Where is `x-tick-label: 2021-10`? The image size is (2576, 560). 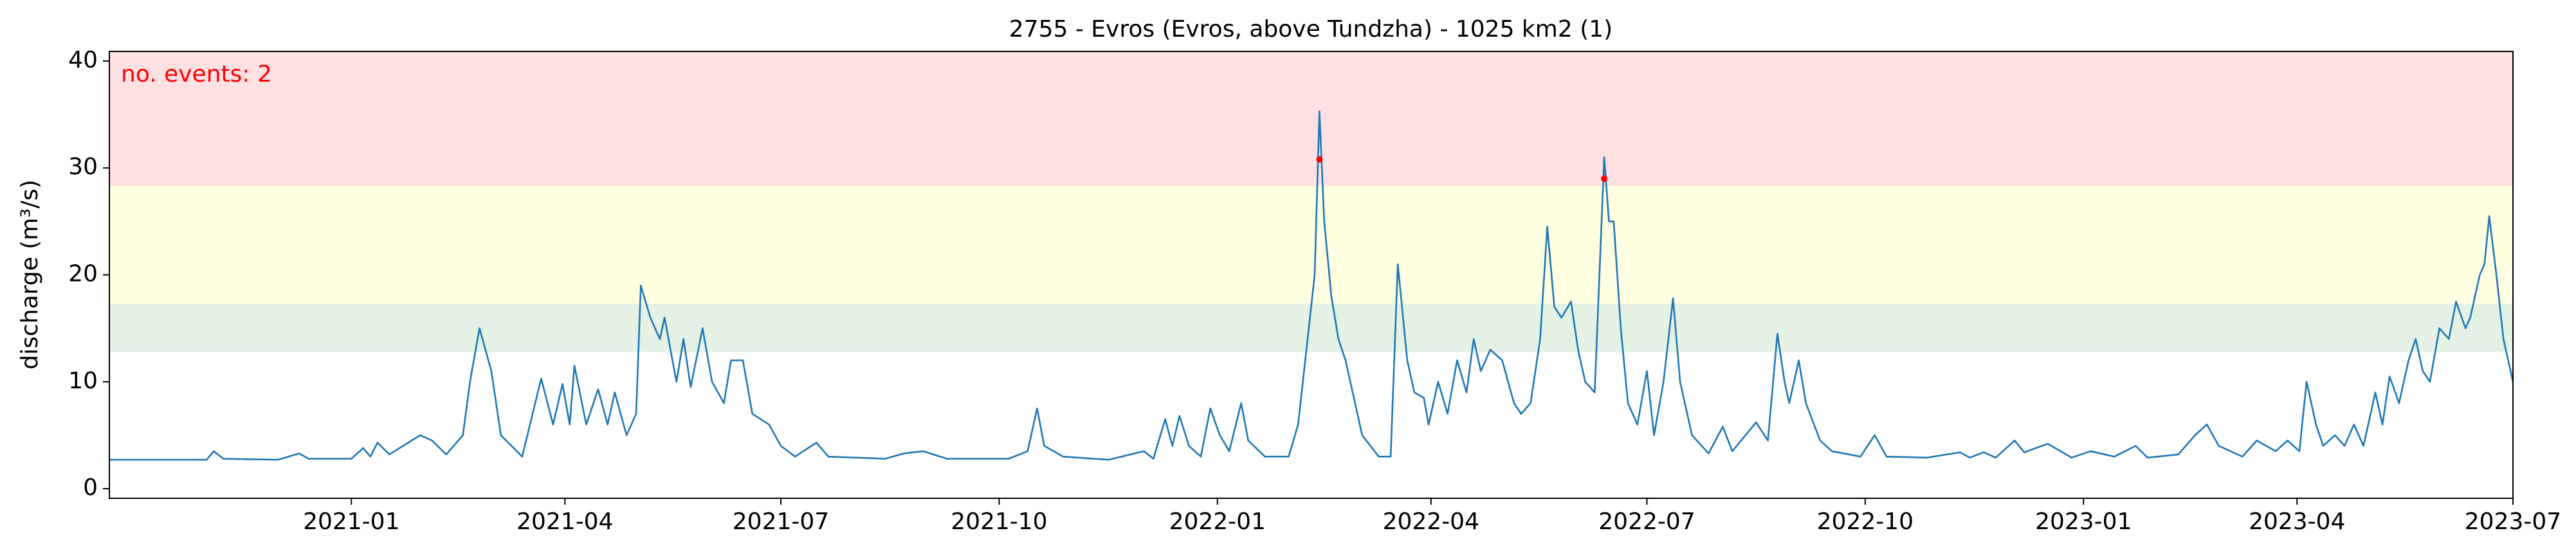
x-tick-label: 2021-10 is located at coordinates (999, 522).